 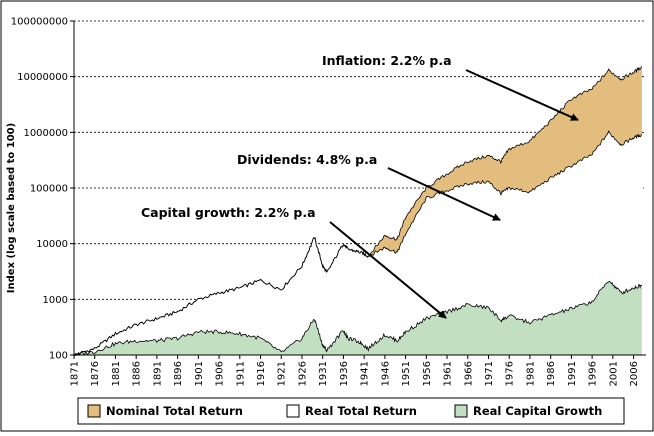 What do you see at coordinates (365, 373) in the screenshot?
I see `x-tick-label: 1941` at bounding box center [365, 373].